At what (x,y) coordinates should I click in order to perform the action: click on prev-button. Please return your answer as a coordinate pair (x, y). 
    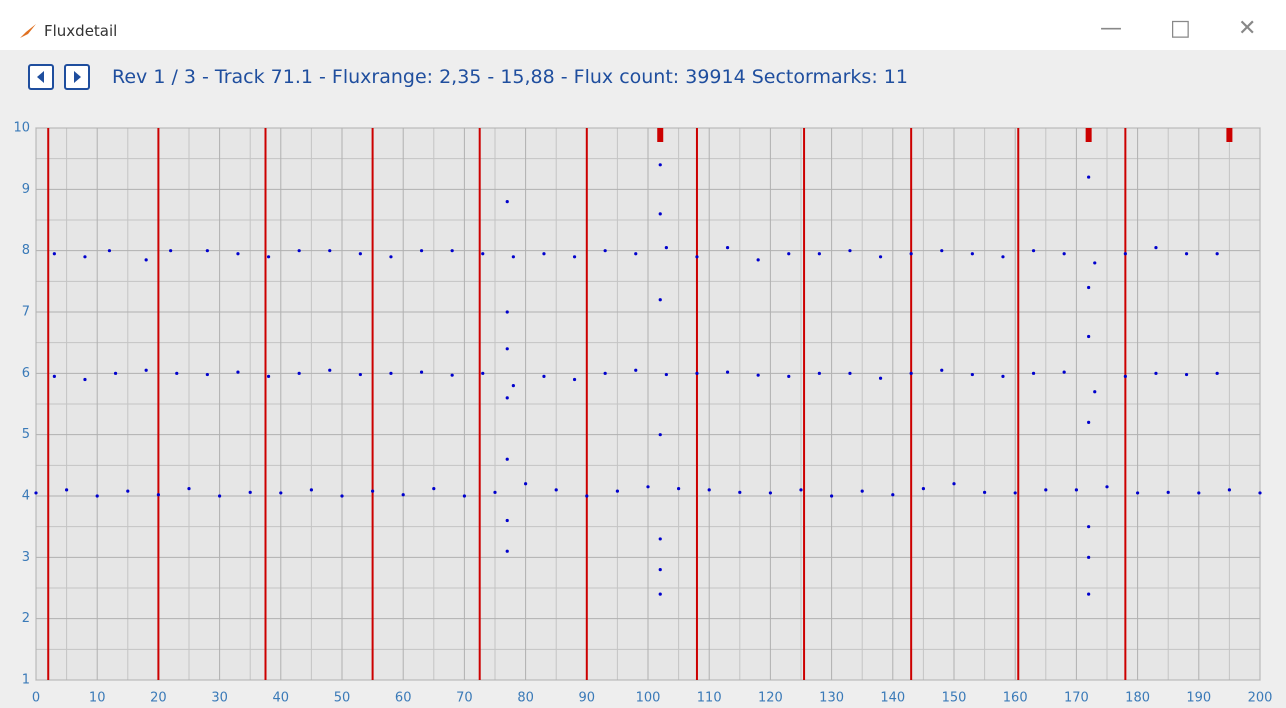
    Looking at the image, I should click on (41, 77).